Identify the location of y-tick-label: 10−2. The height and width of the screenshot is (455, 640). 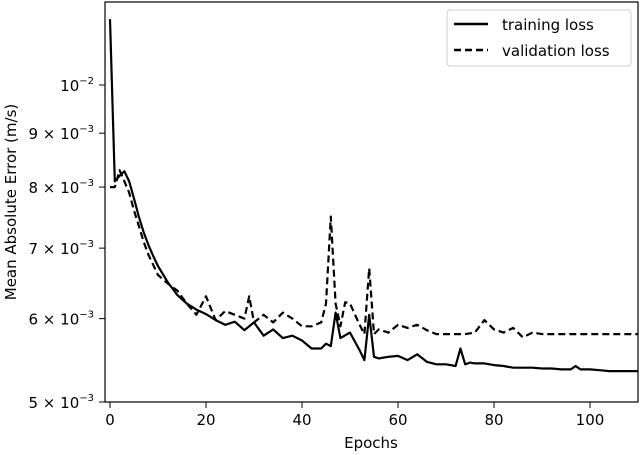
(77, 85).